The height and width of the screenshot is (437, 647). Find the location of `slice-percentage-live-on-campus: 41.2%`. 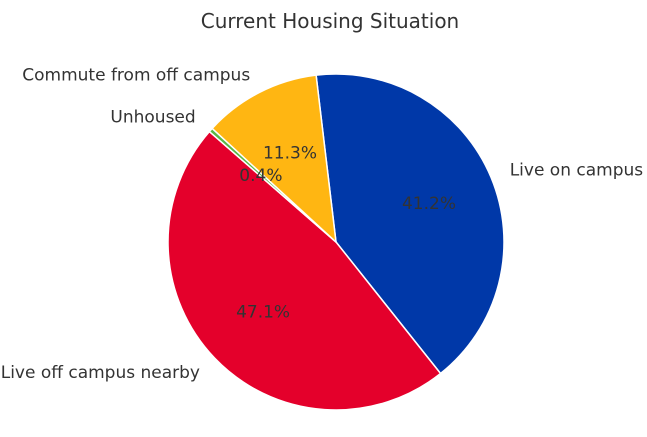

slice-percentage-live-on-campus: 41.2% is located at coordinates (429, 204).